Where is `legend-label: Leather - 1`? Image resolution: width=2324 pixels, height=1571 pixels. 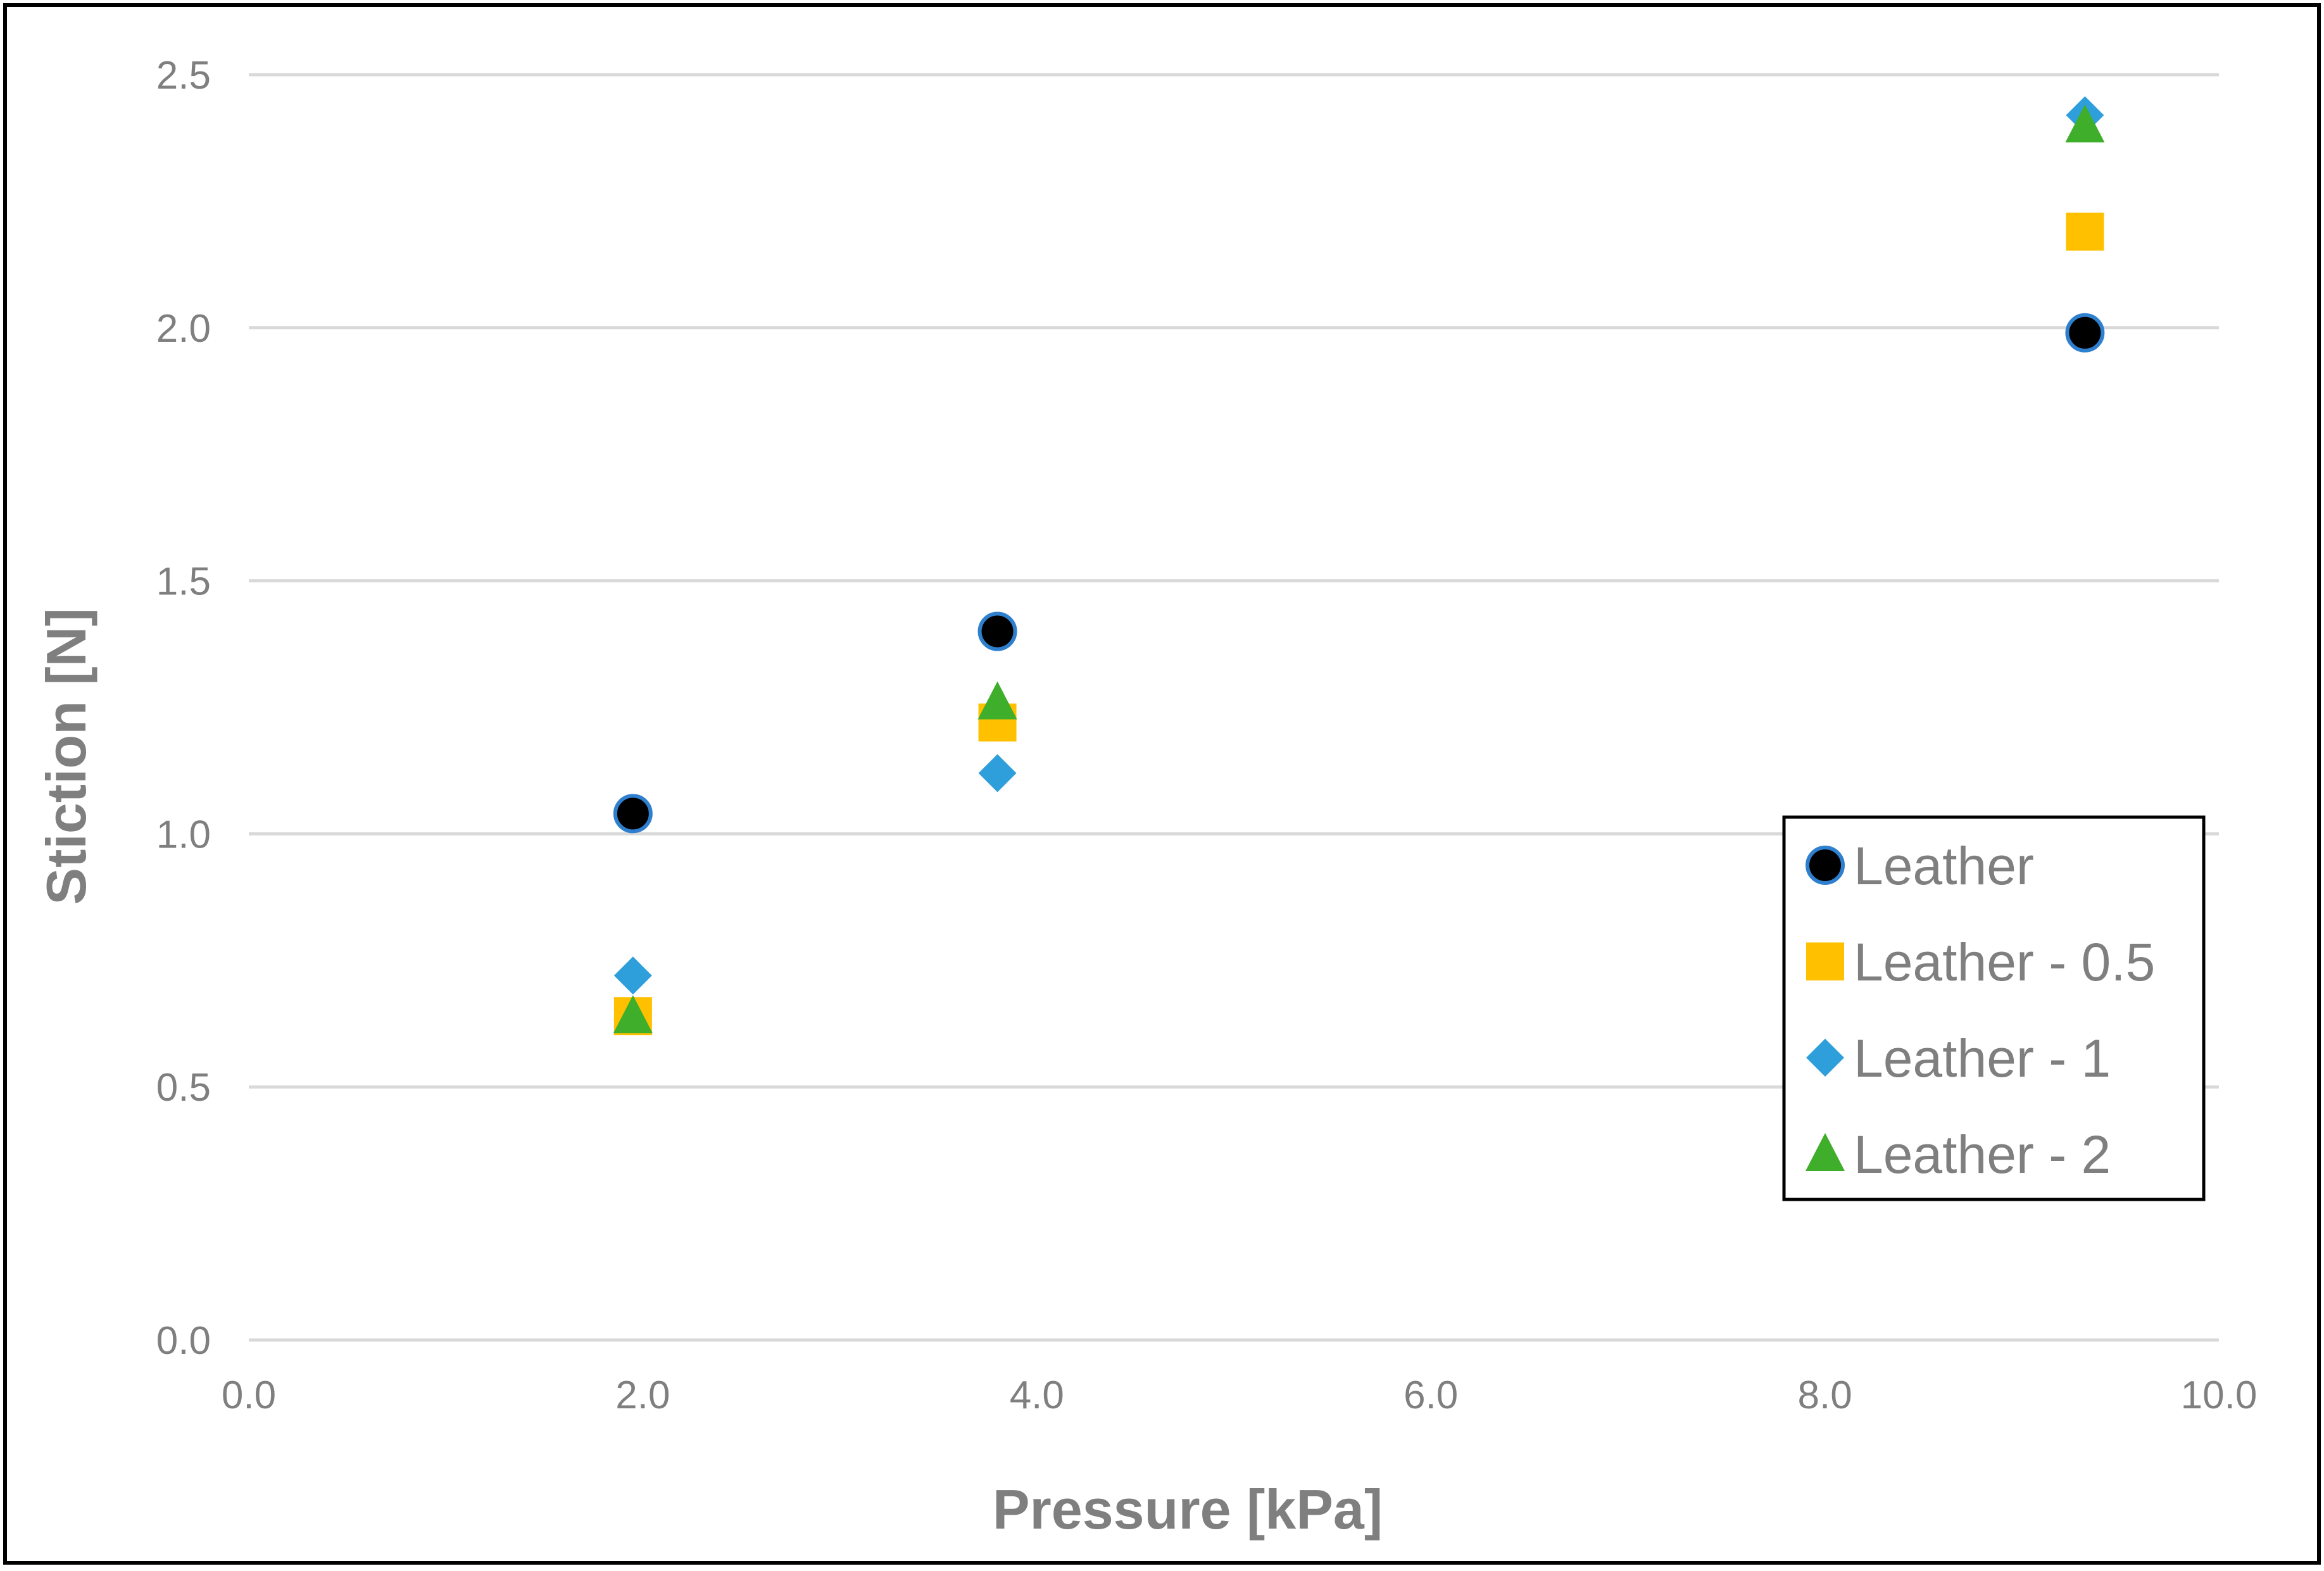
legend-label: Leather - 1 is located at coordinates (1982, 1058).